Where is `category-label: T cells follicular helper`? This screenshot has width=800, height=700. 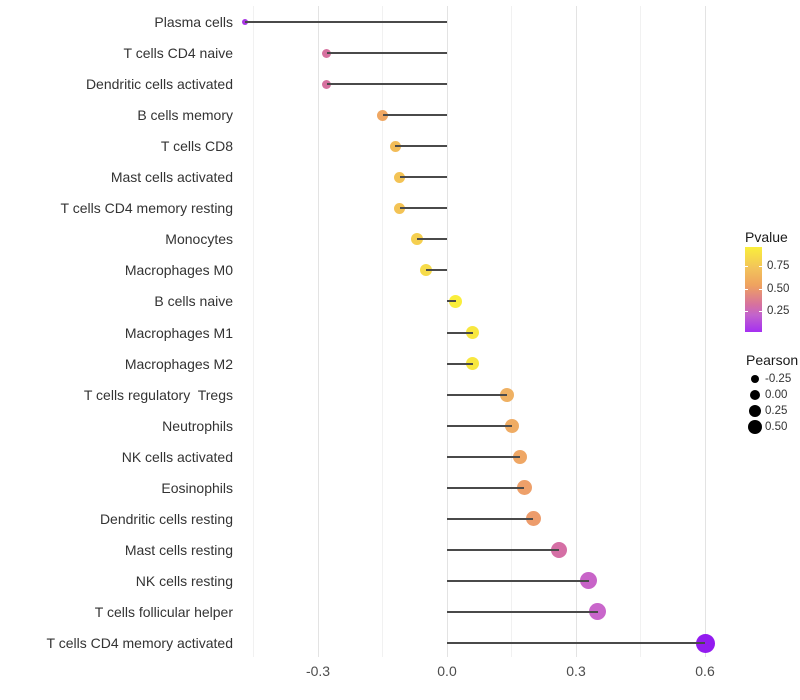 category-label: T cells follicular helper is located at coordinates (163, 611).